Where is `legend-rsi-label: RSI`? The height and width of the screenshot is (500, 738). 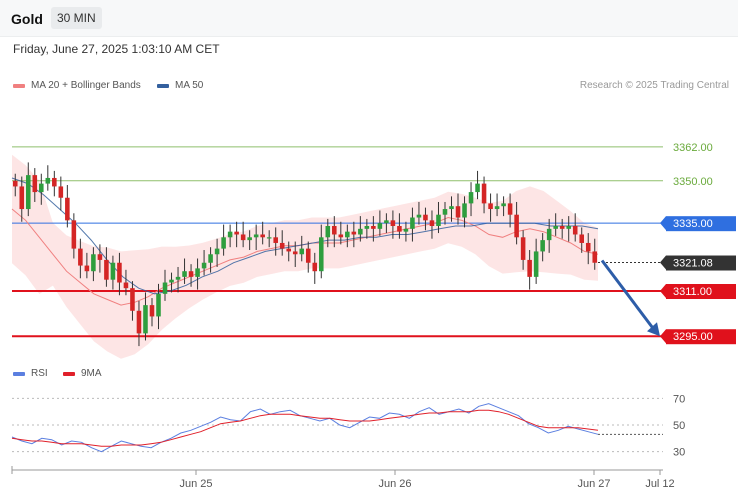
legend-rsi-label: RSI is located at coordinates (39, 373).